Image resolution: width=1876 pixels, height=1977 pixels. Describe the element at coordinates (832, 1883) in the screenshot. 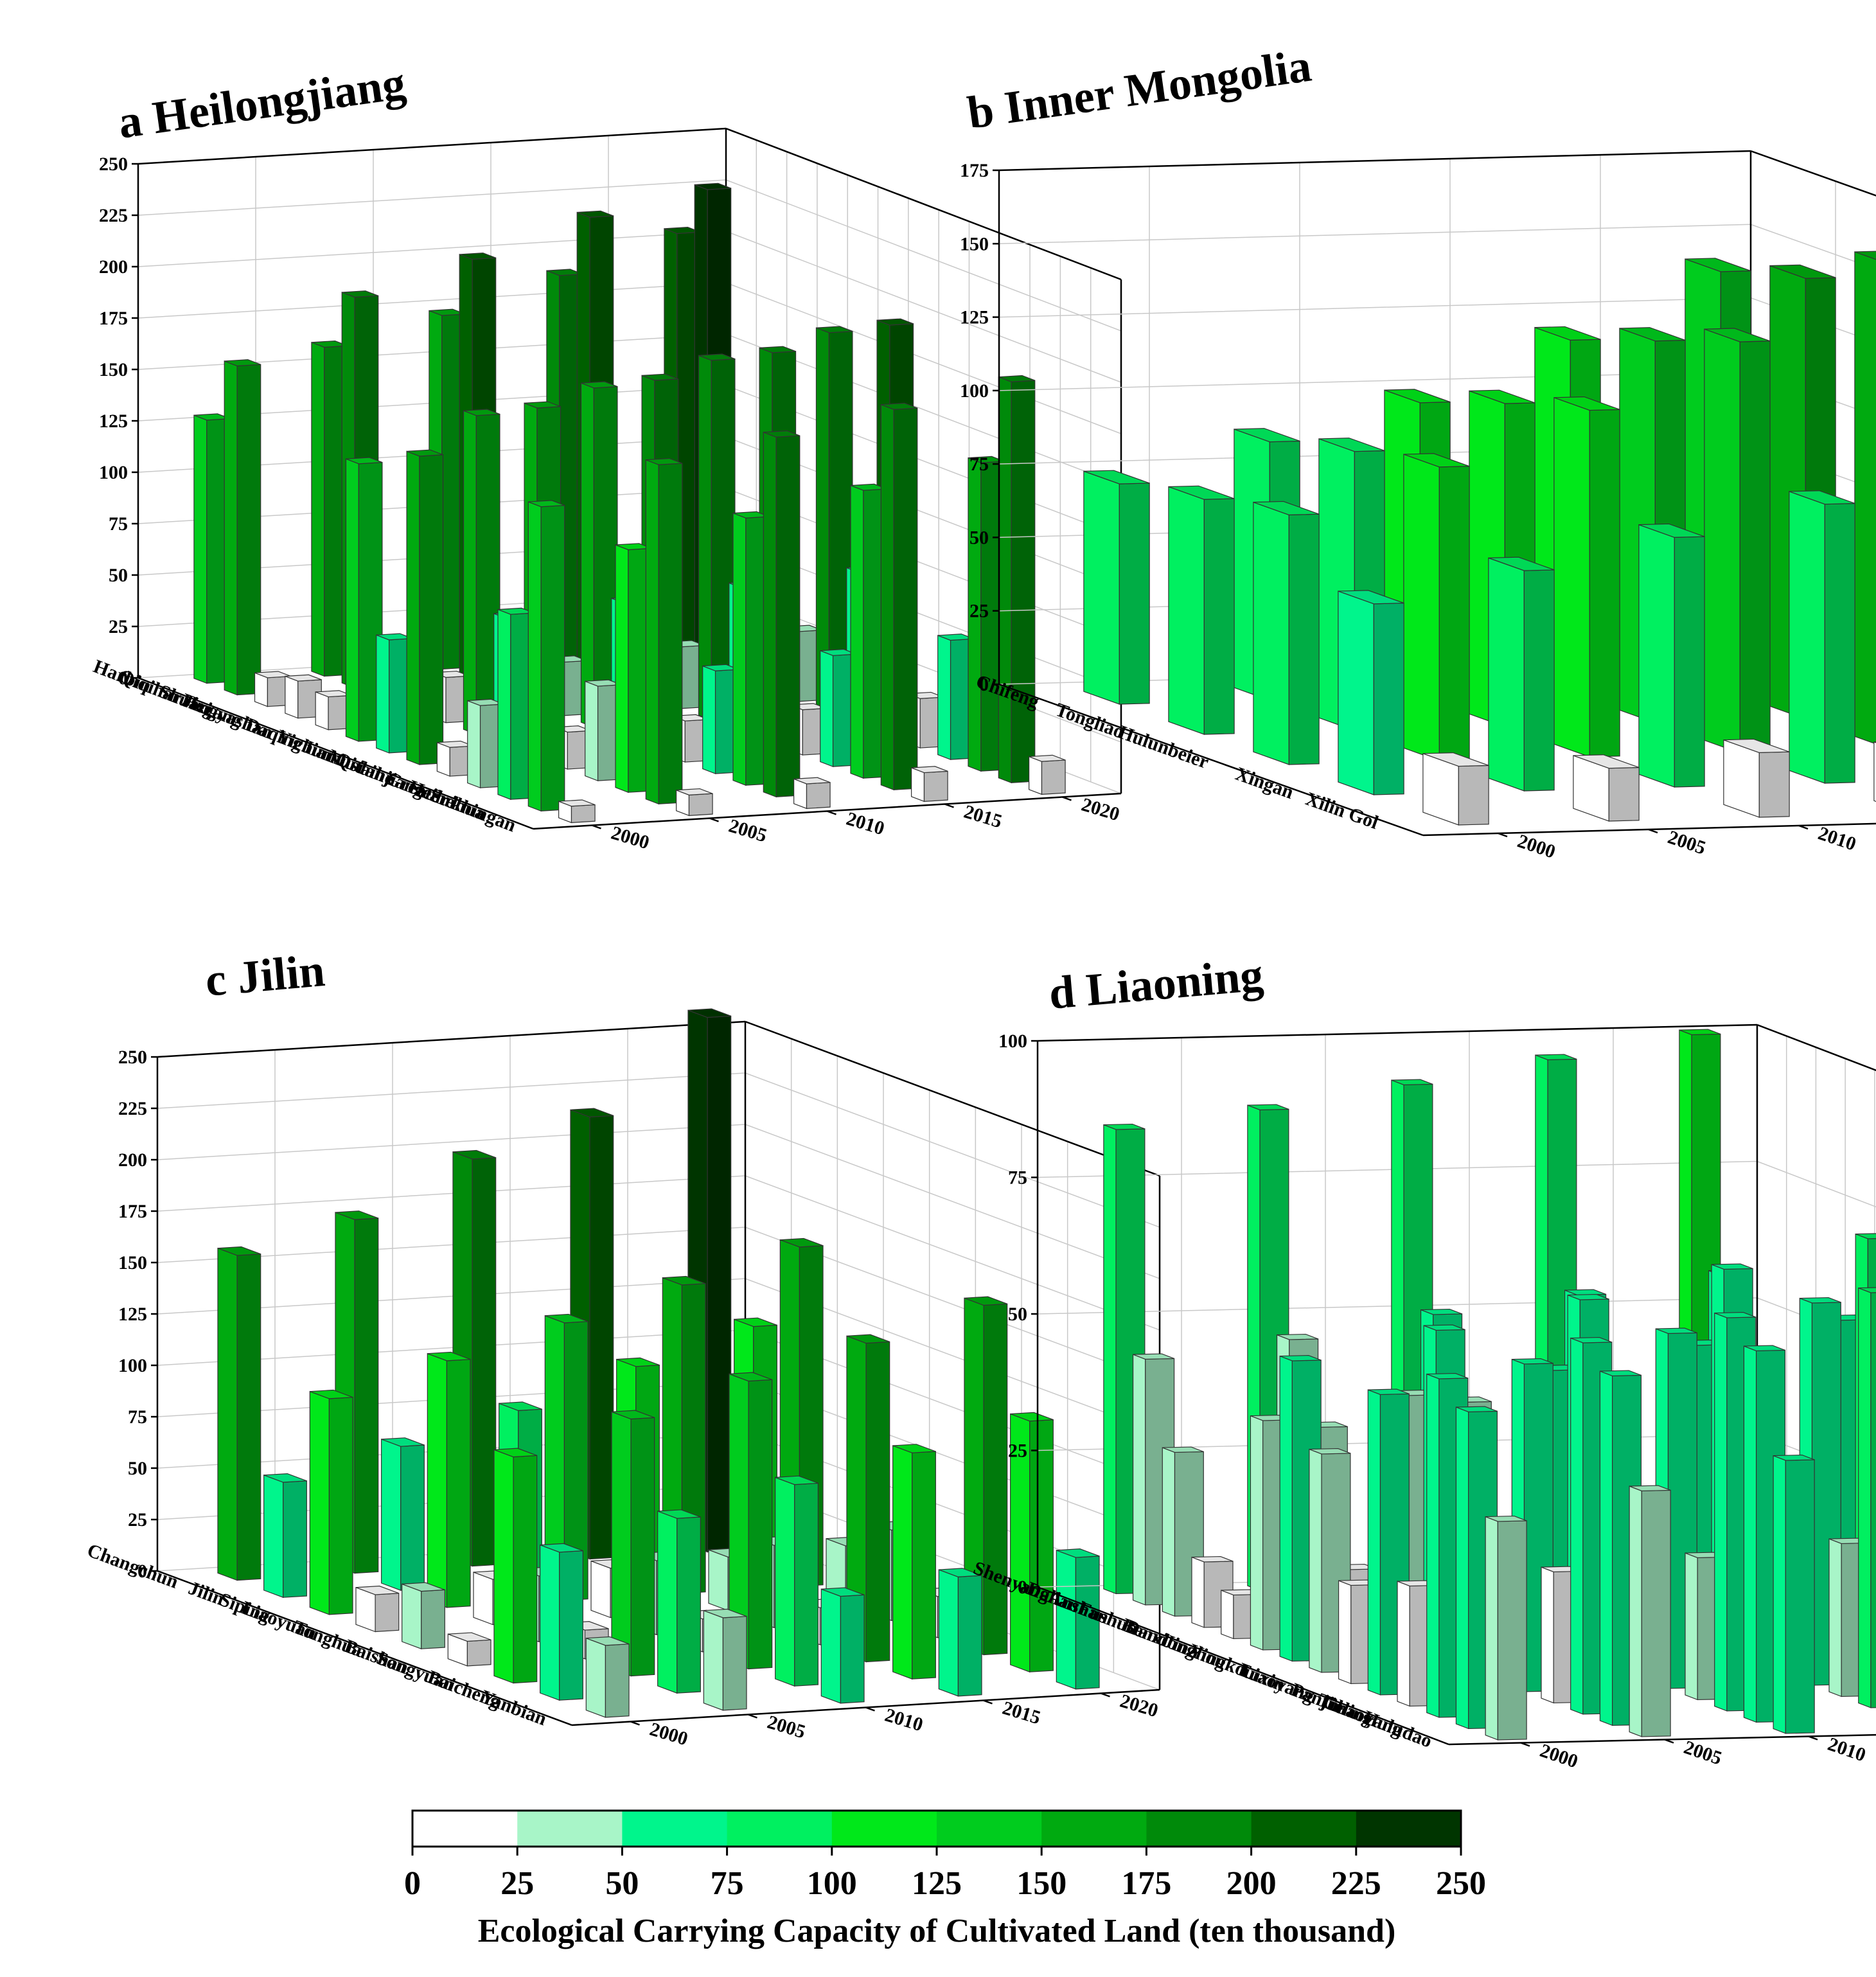

I see `colorbar-tick-label: 100` at that location.